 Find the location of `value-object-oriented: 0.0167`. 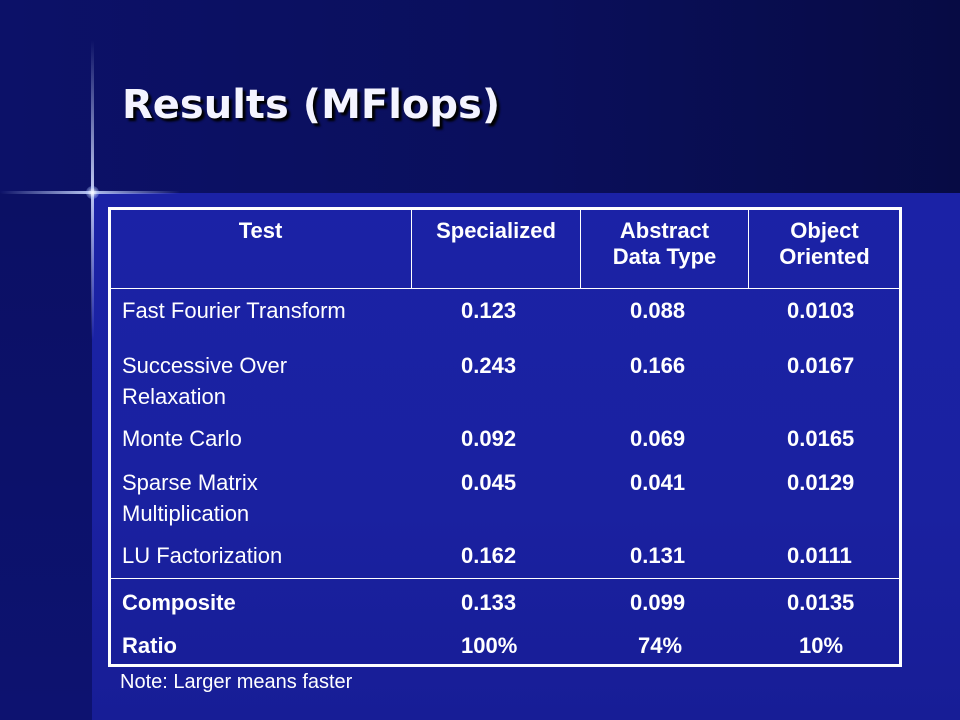

value-object-oriented: 0.0167 is located at coordinates (821, 365).